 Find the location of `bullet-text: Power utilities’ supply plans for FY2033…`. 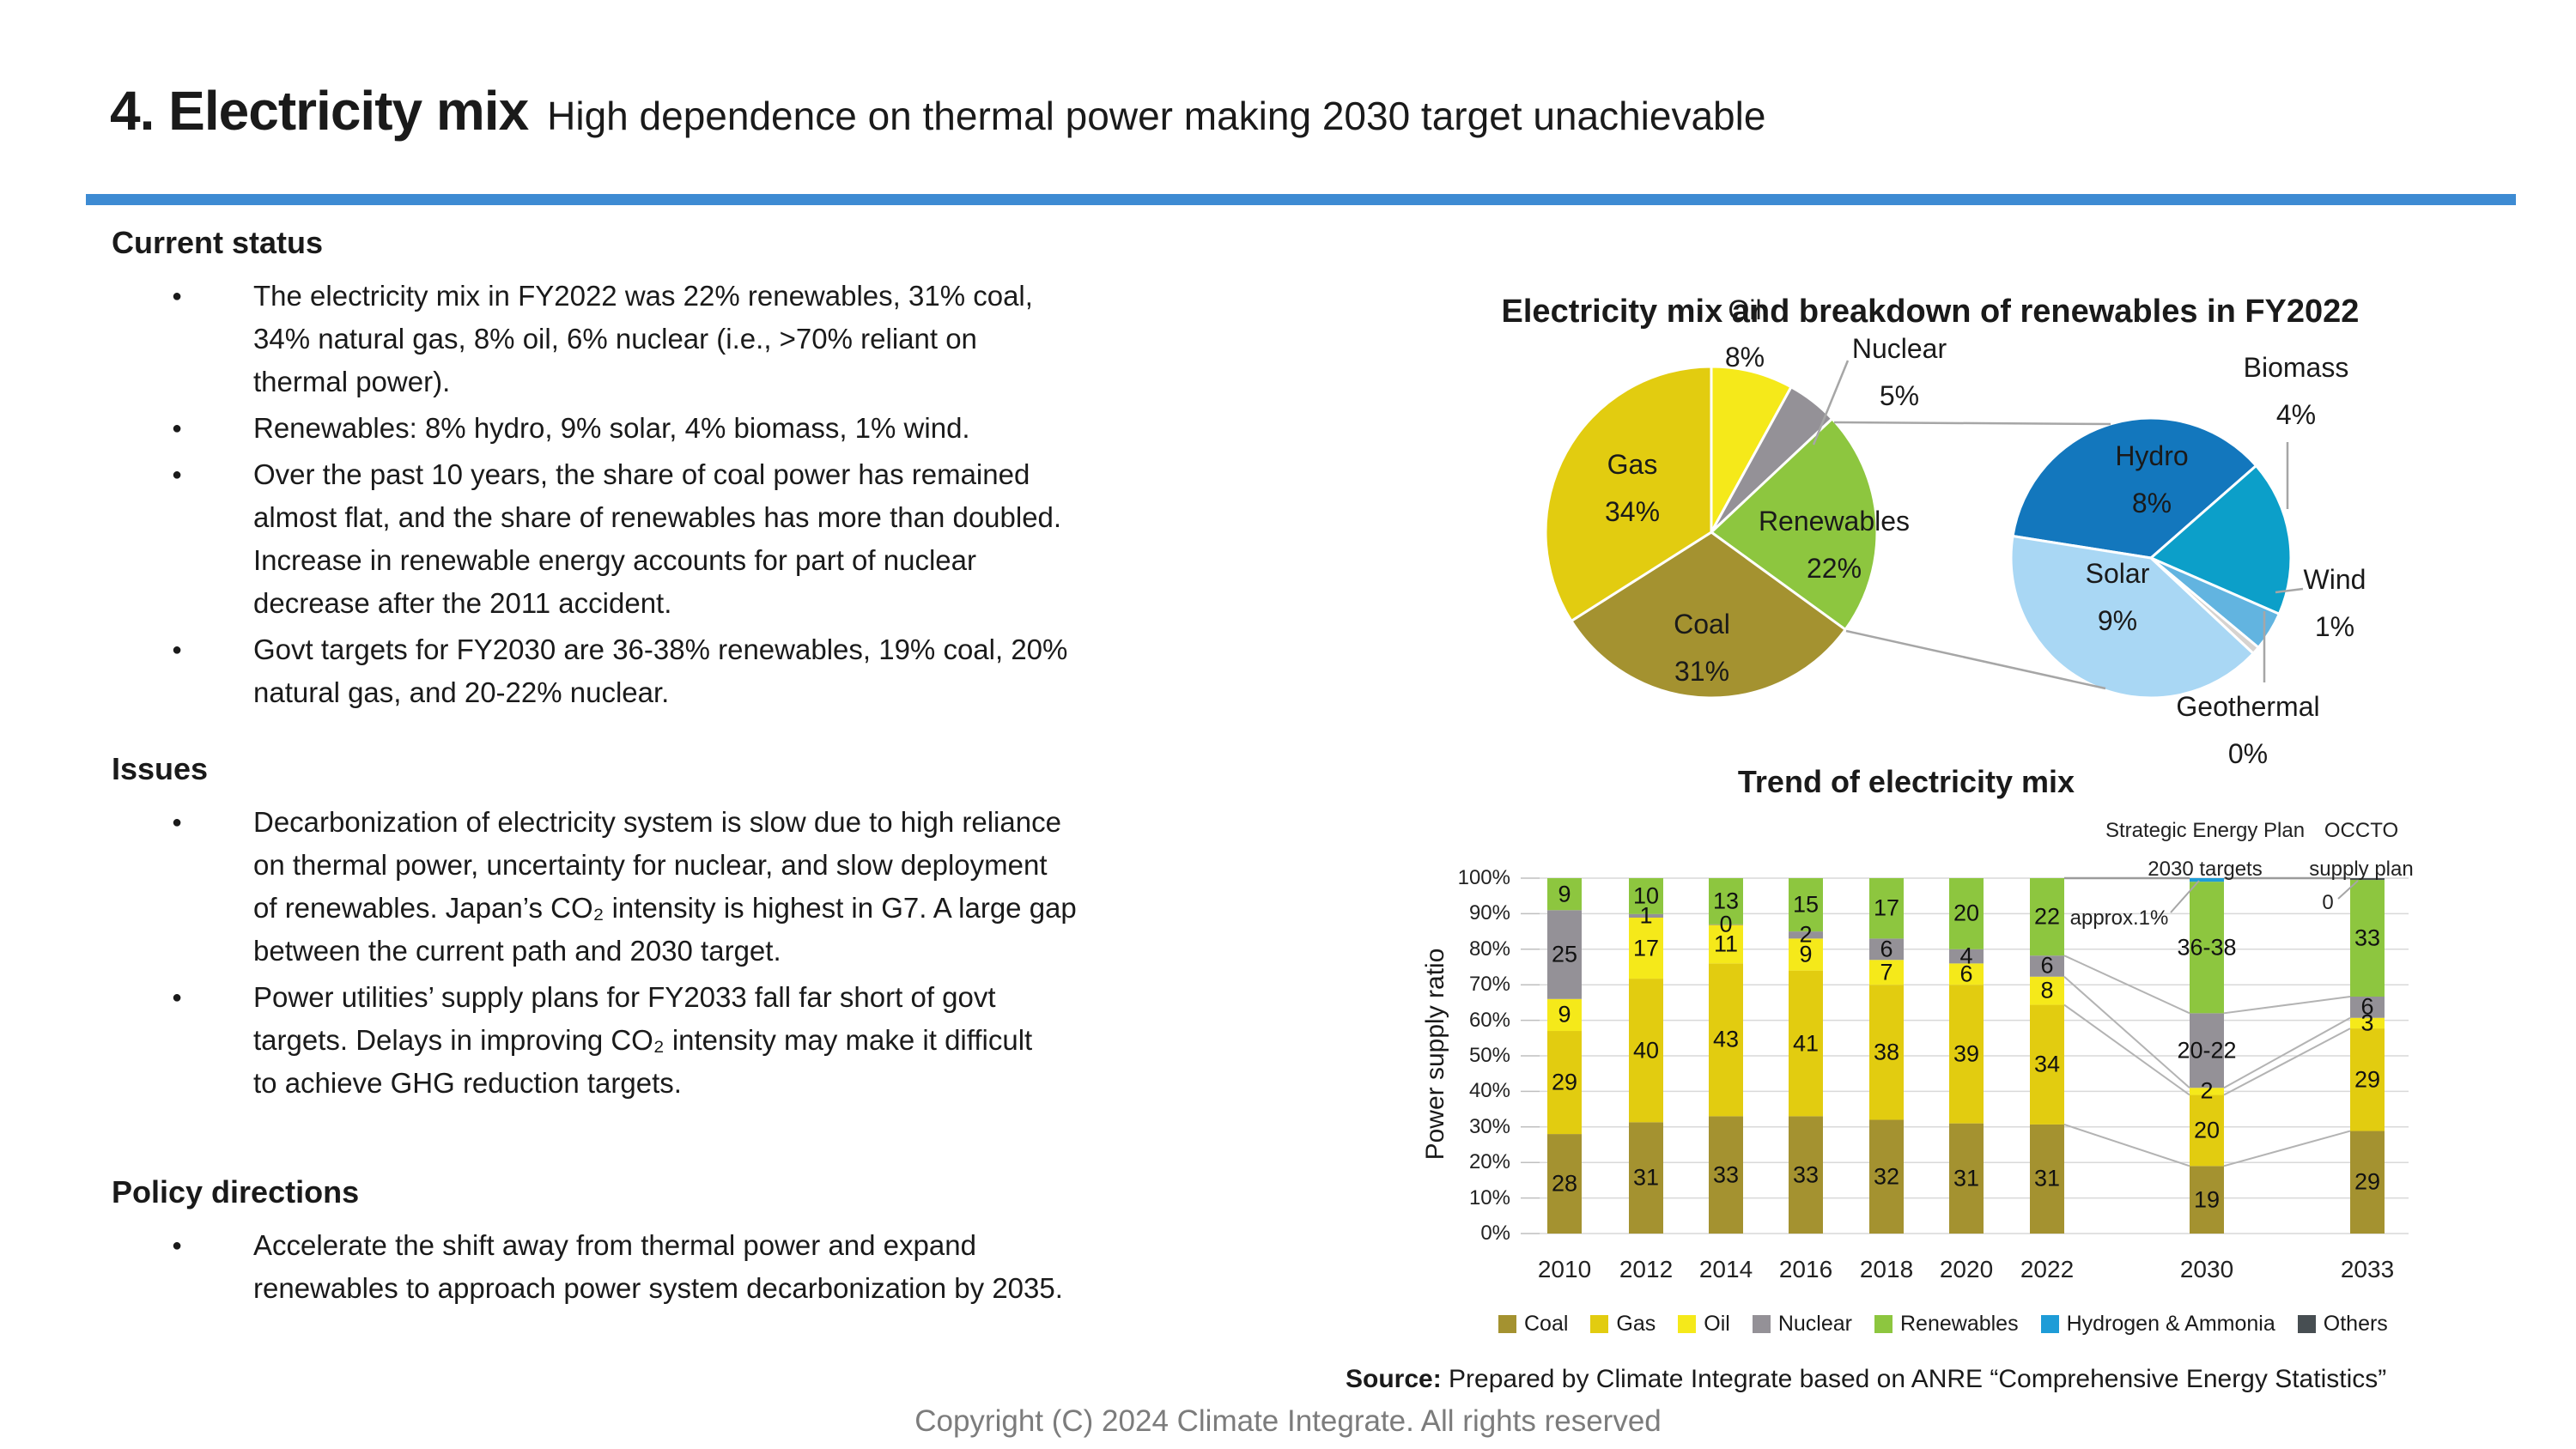

bullet-text: Power utilities’ supply plans for FY2033… is located at coordinates (643, 1040).